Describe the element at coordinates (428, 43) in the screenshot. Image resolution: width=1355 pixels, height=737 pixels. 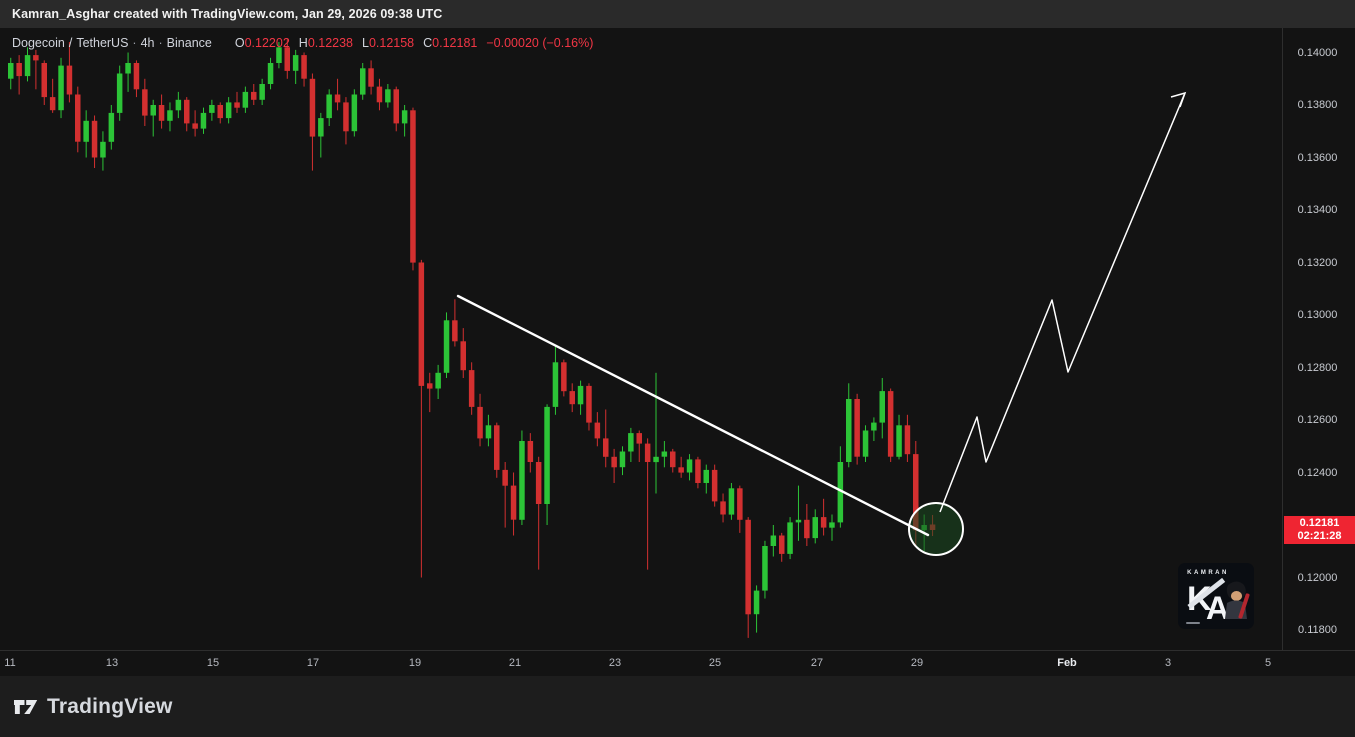
I see `close-label: C` at that location.